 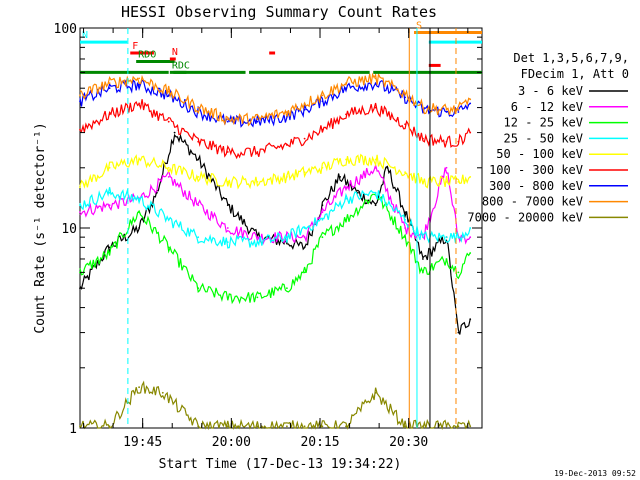 I want to click on x-tick-label: 20:15, so click(x=319, y=442).